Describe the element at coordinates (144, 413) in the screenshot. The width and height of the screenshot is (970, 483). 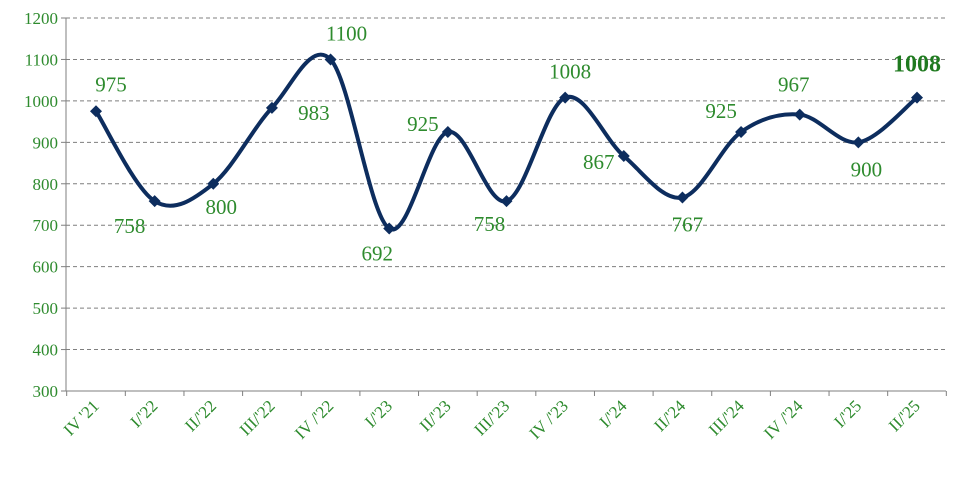
I see `x-tick-label: I/'22` at that location.